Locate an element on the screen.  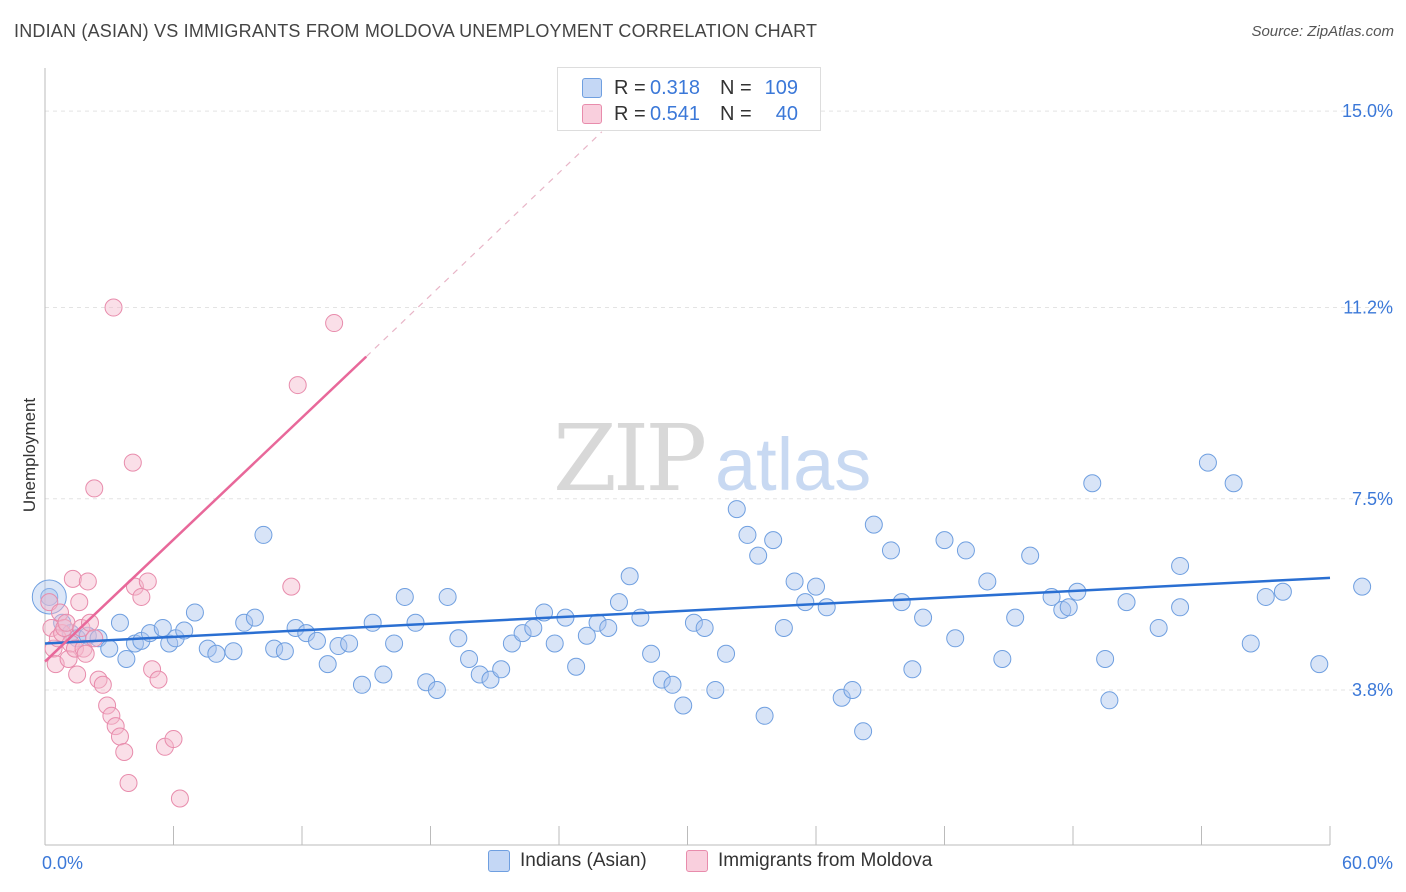
n-value: 109 is located at coordinates (781, 87).